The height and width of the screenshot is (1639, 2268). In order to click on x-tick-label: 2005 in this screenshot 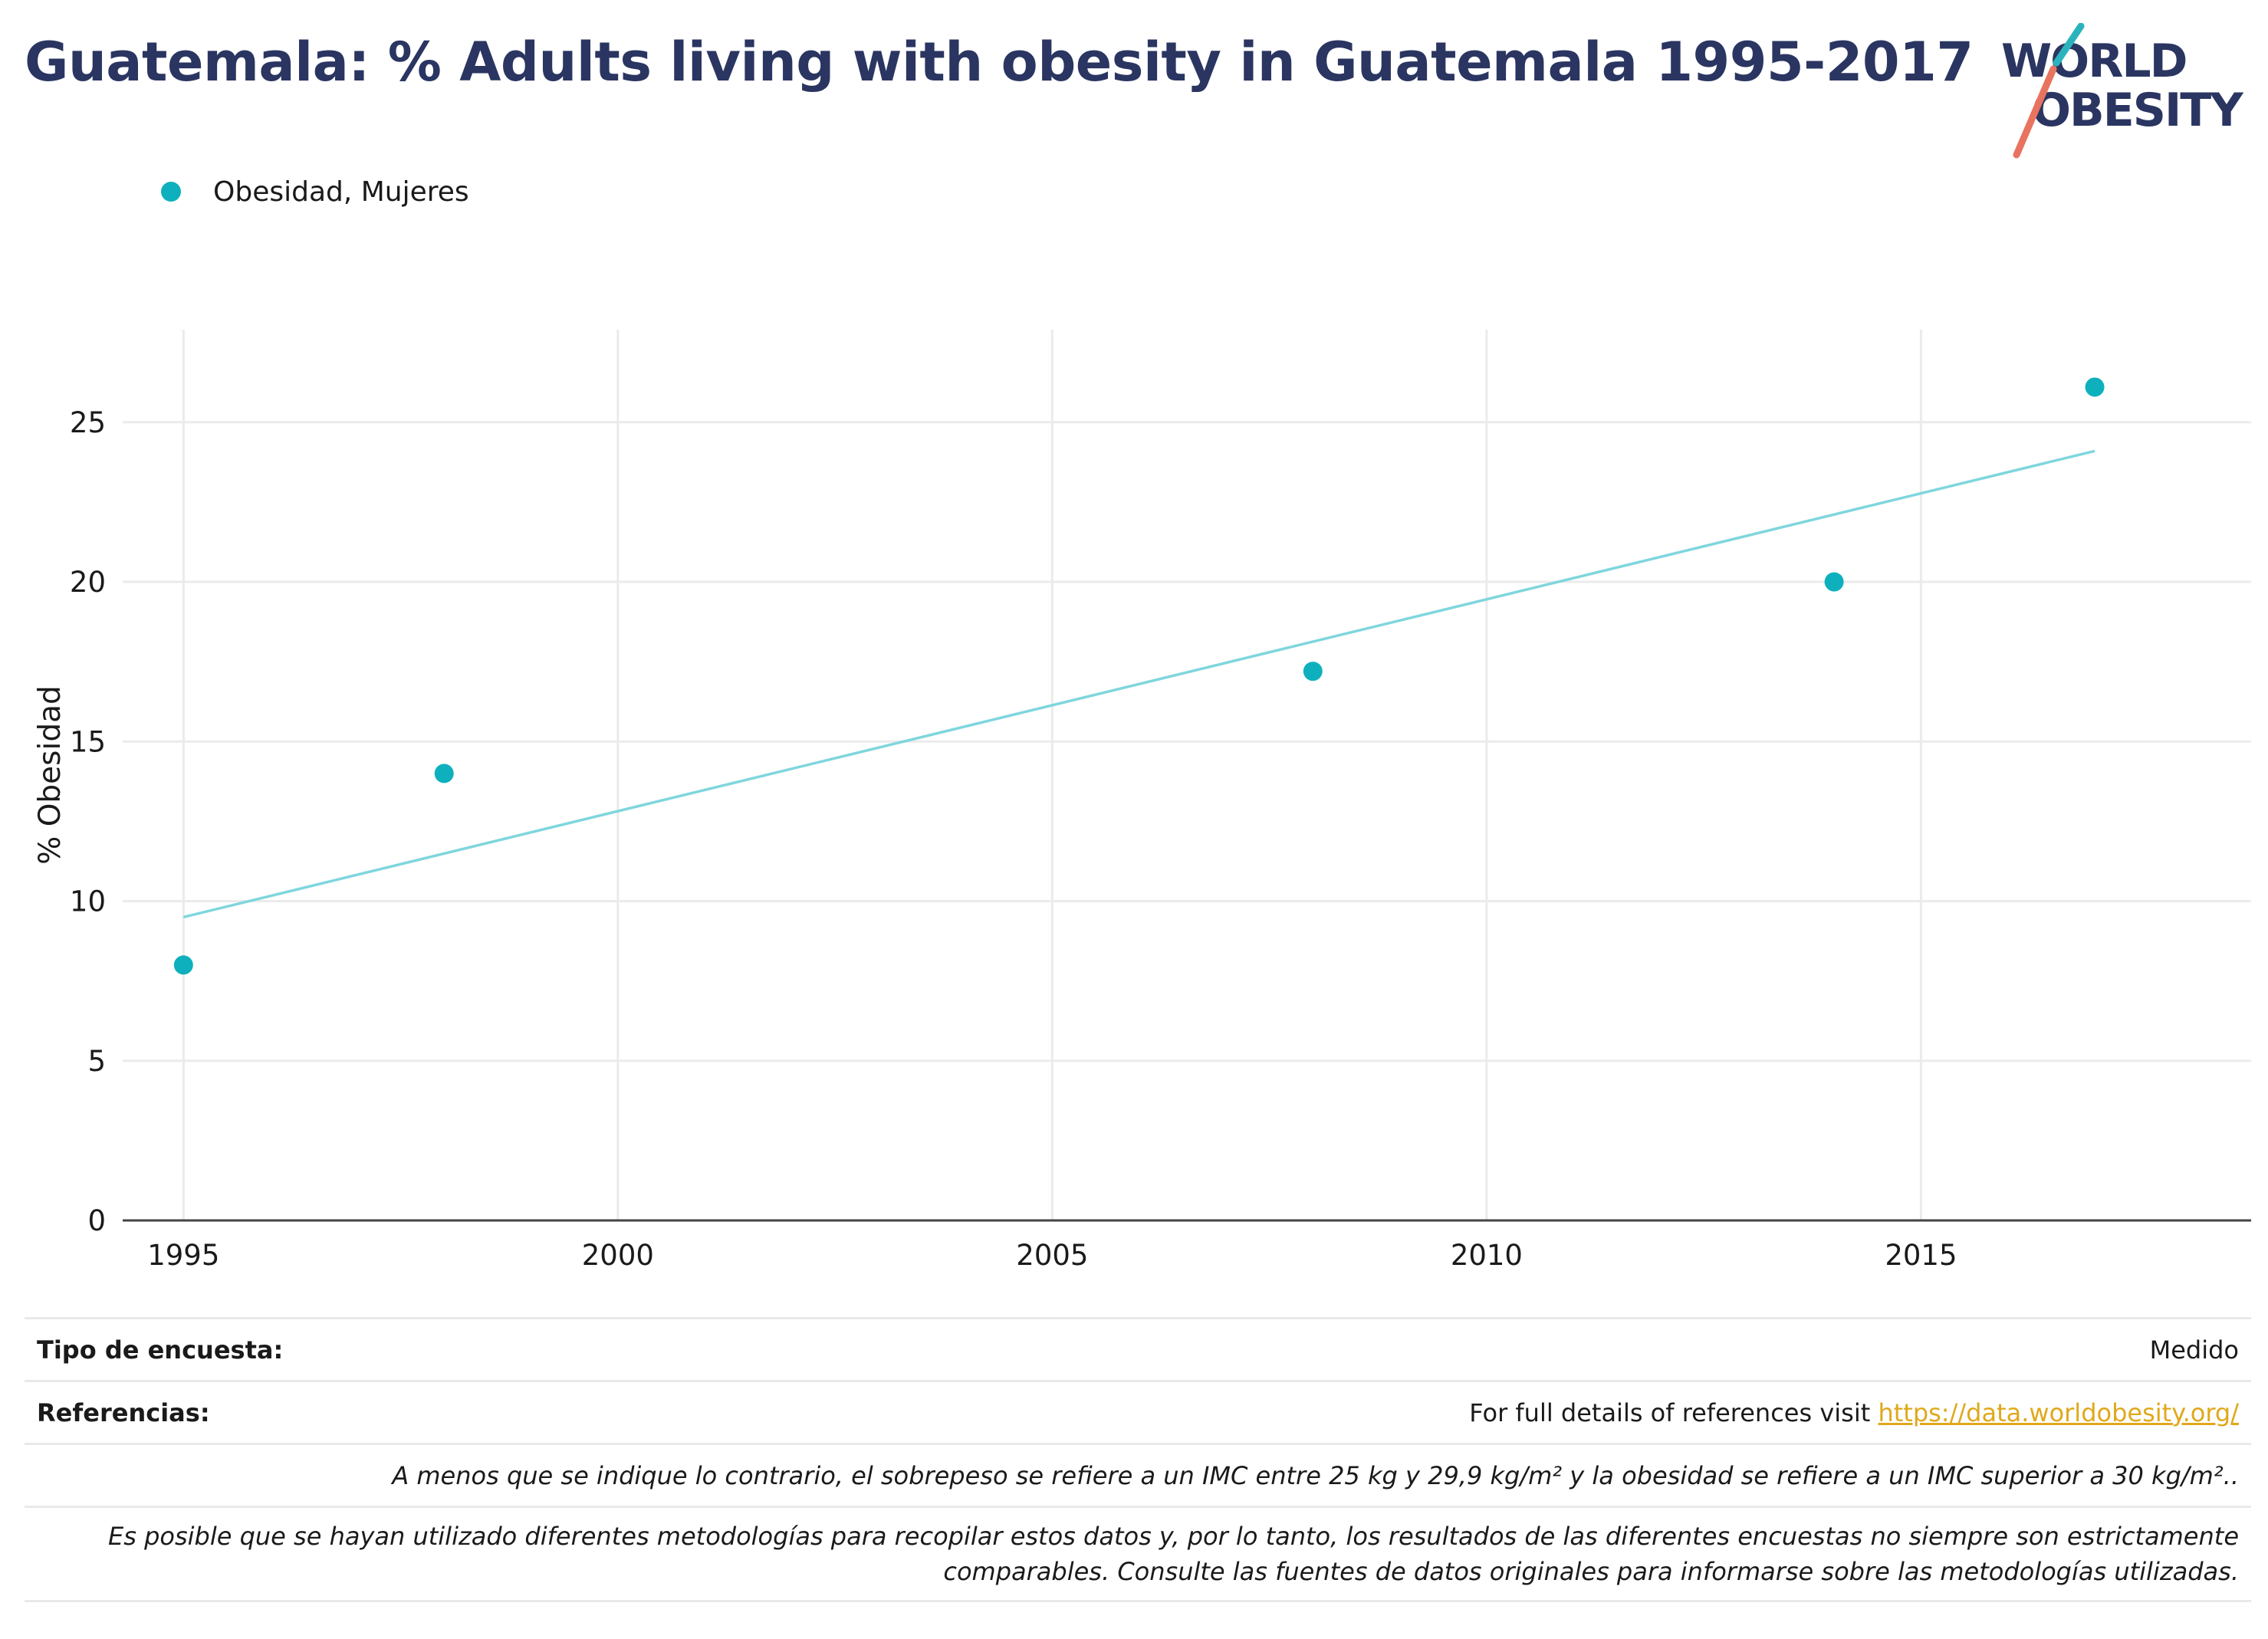, I will do `click(1052, 1255)`.